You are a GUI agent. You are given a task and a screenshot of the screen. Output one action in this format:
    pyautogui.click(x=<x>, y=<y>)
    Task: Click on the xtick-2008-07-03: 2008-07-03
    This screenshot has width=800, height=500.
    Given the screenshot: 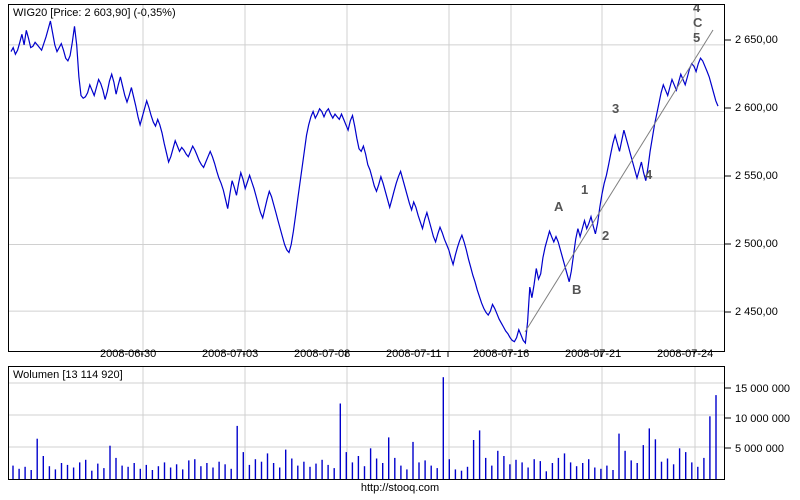 What is the action you would take?
    pyautogui.click(x=230, y=354)
    